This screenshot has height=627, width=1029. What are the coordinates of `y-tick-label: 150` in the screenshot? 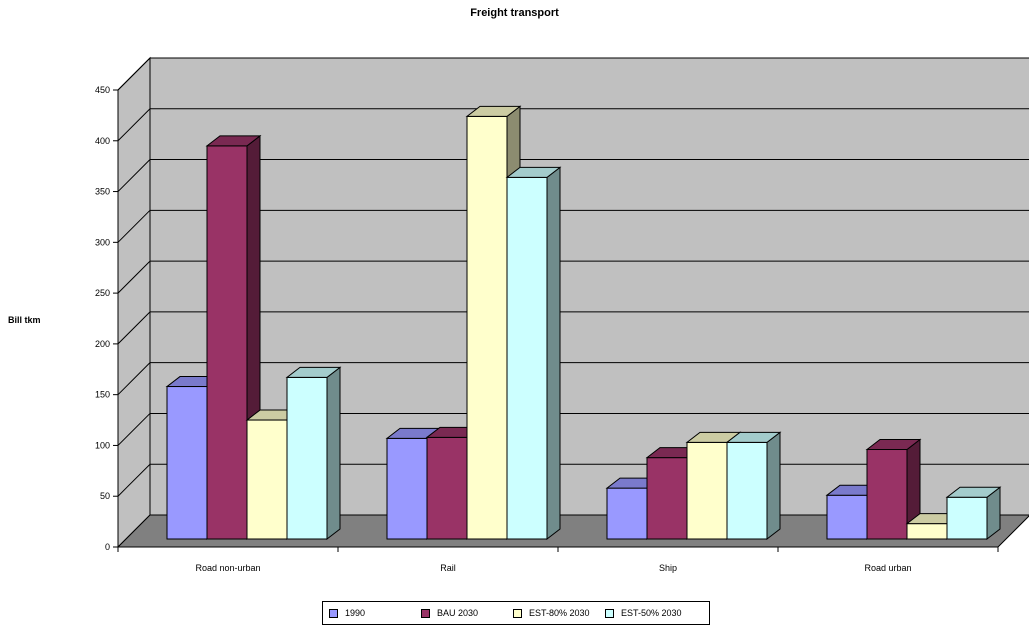 It's located at (102, 395).